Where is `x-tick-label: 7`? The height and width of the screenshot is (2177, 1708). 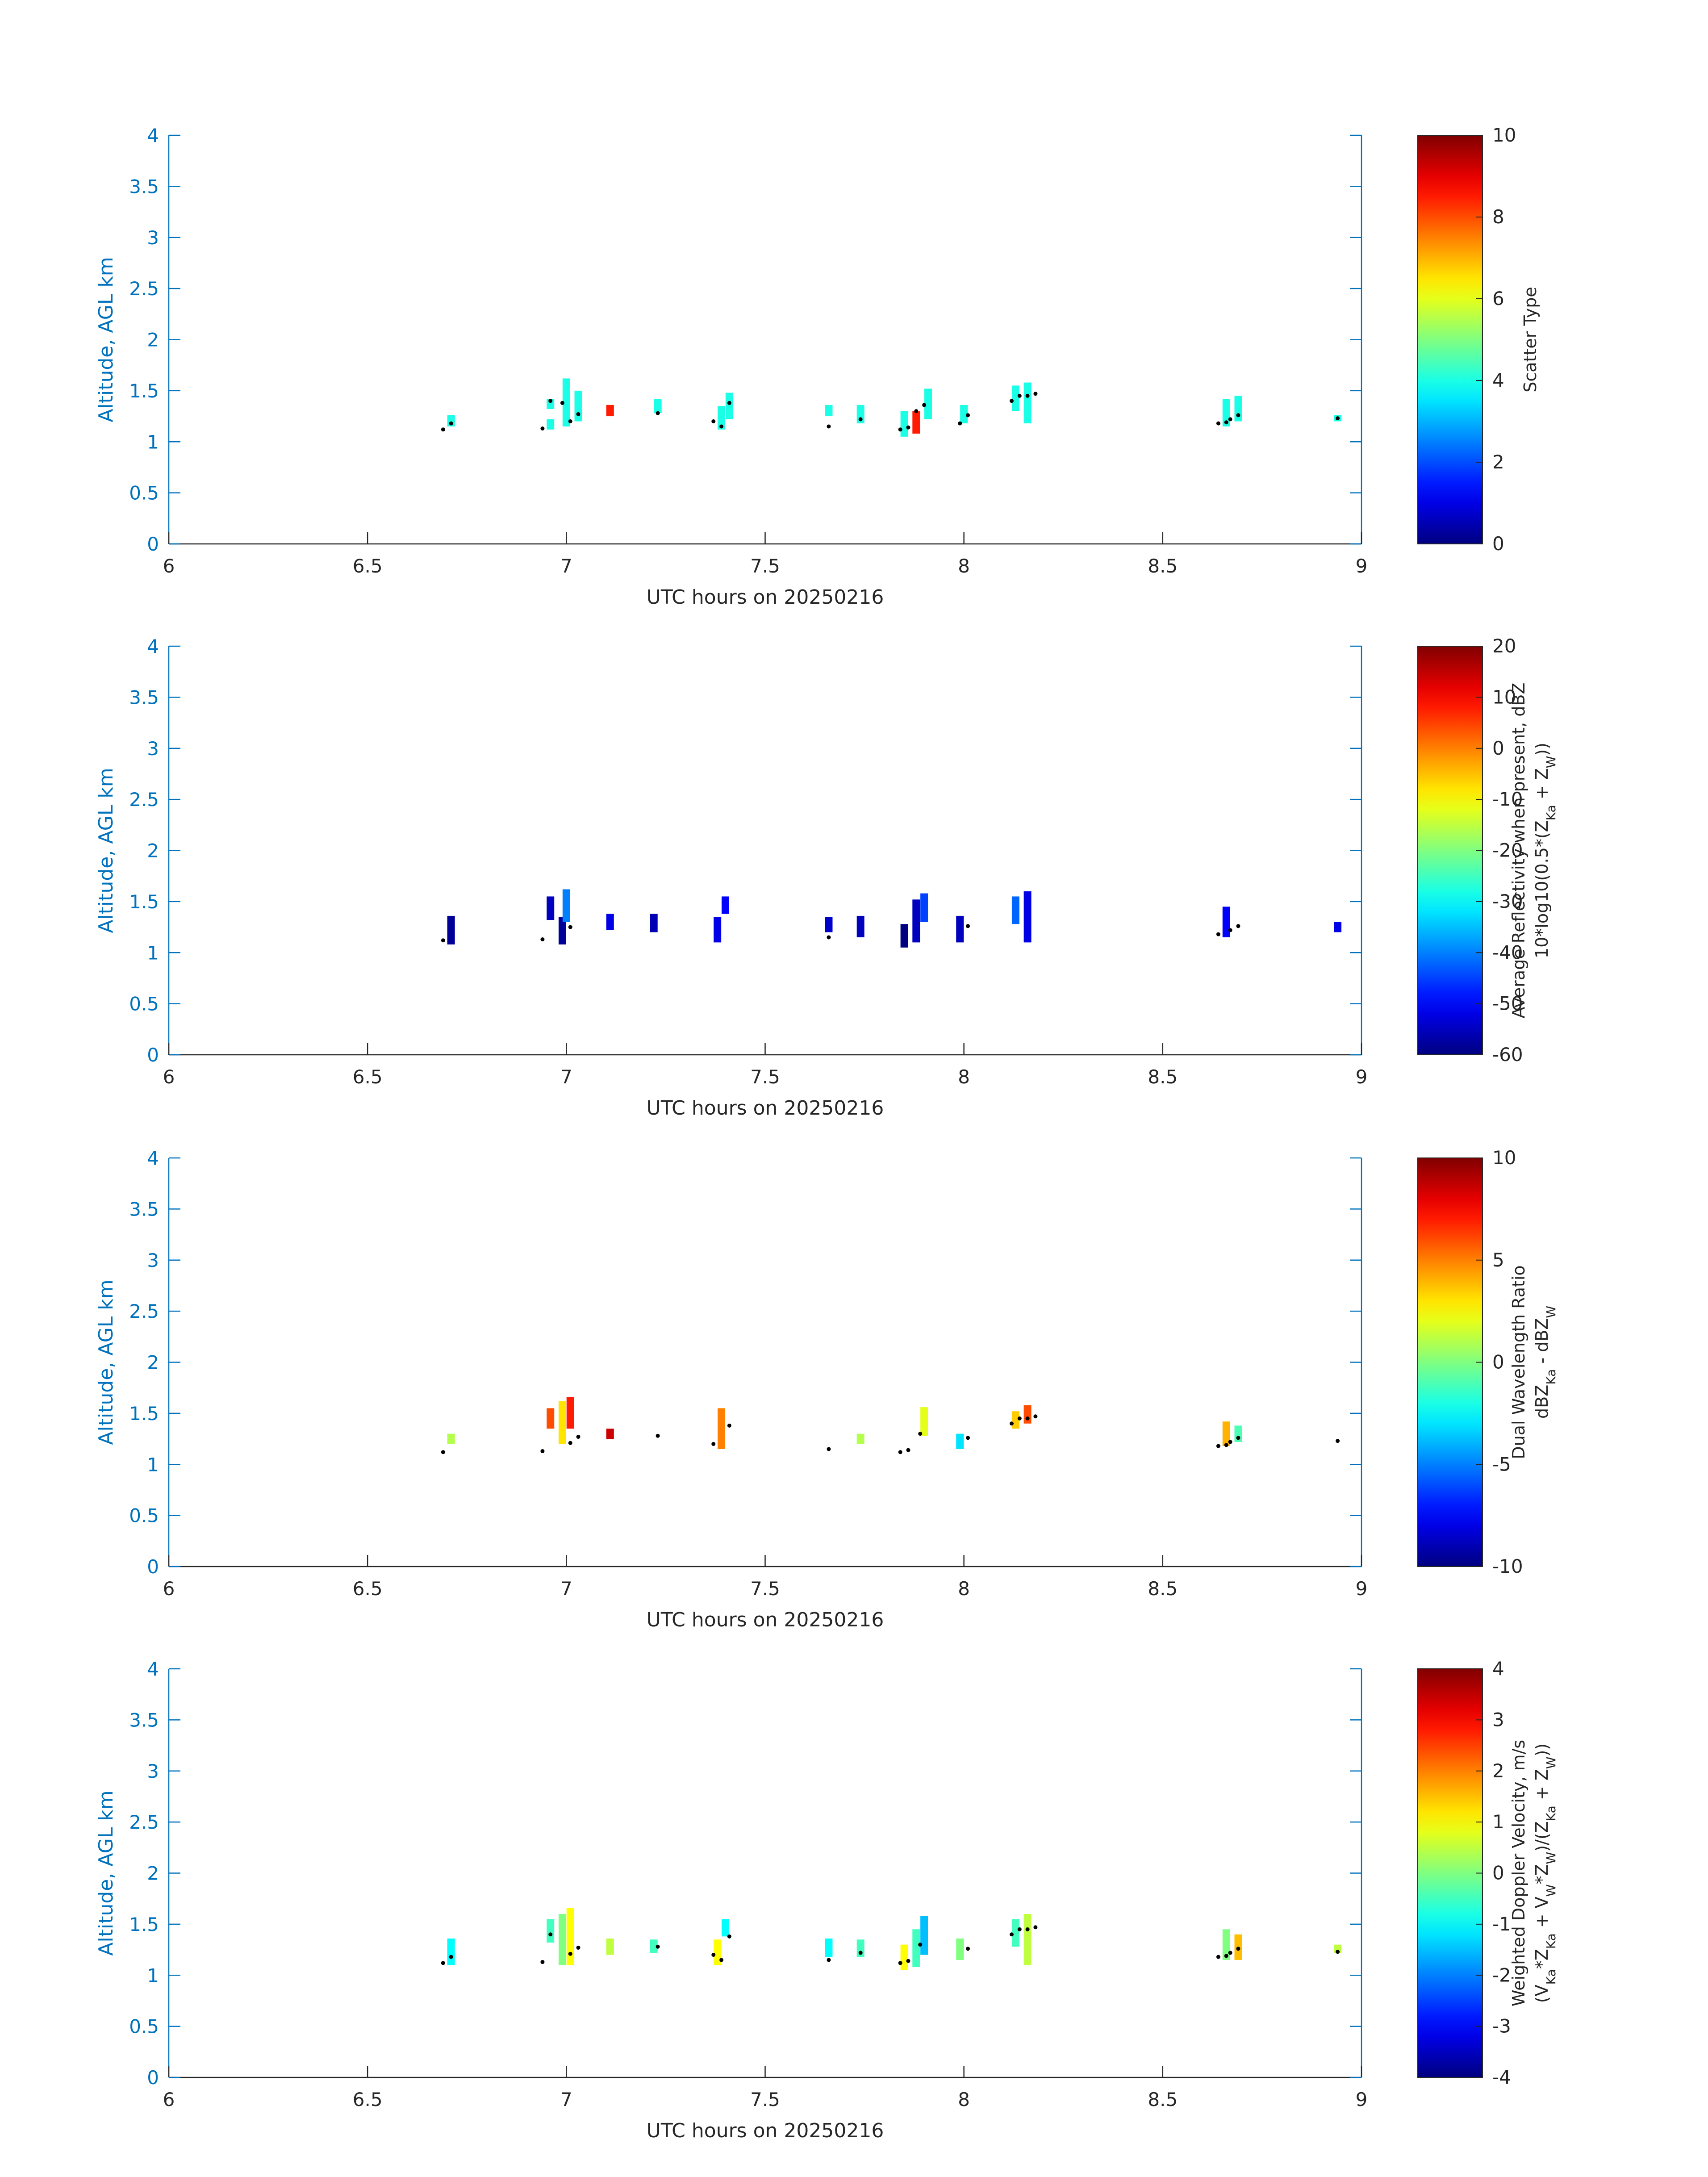
x-tick-label: 7 is located at coordinates (566, 1589).